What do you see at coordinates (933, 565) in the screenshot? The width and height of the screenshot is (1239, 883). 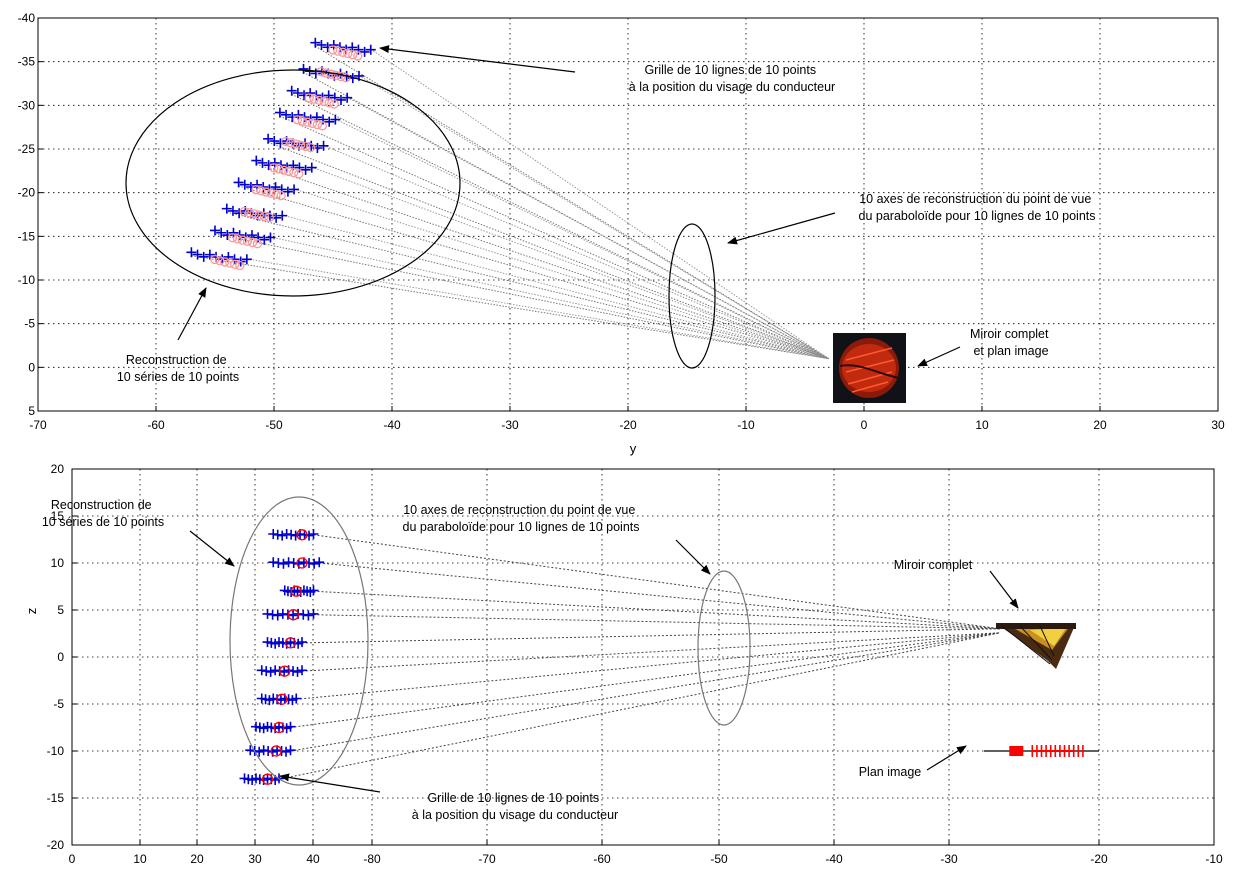 I see `bottom-annotation-mirror: Miroir complet` at bounding box center [933, 565].